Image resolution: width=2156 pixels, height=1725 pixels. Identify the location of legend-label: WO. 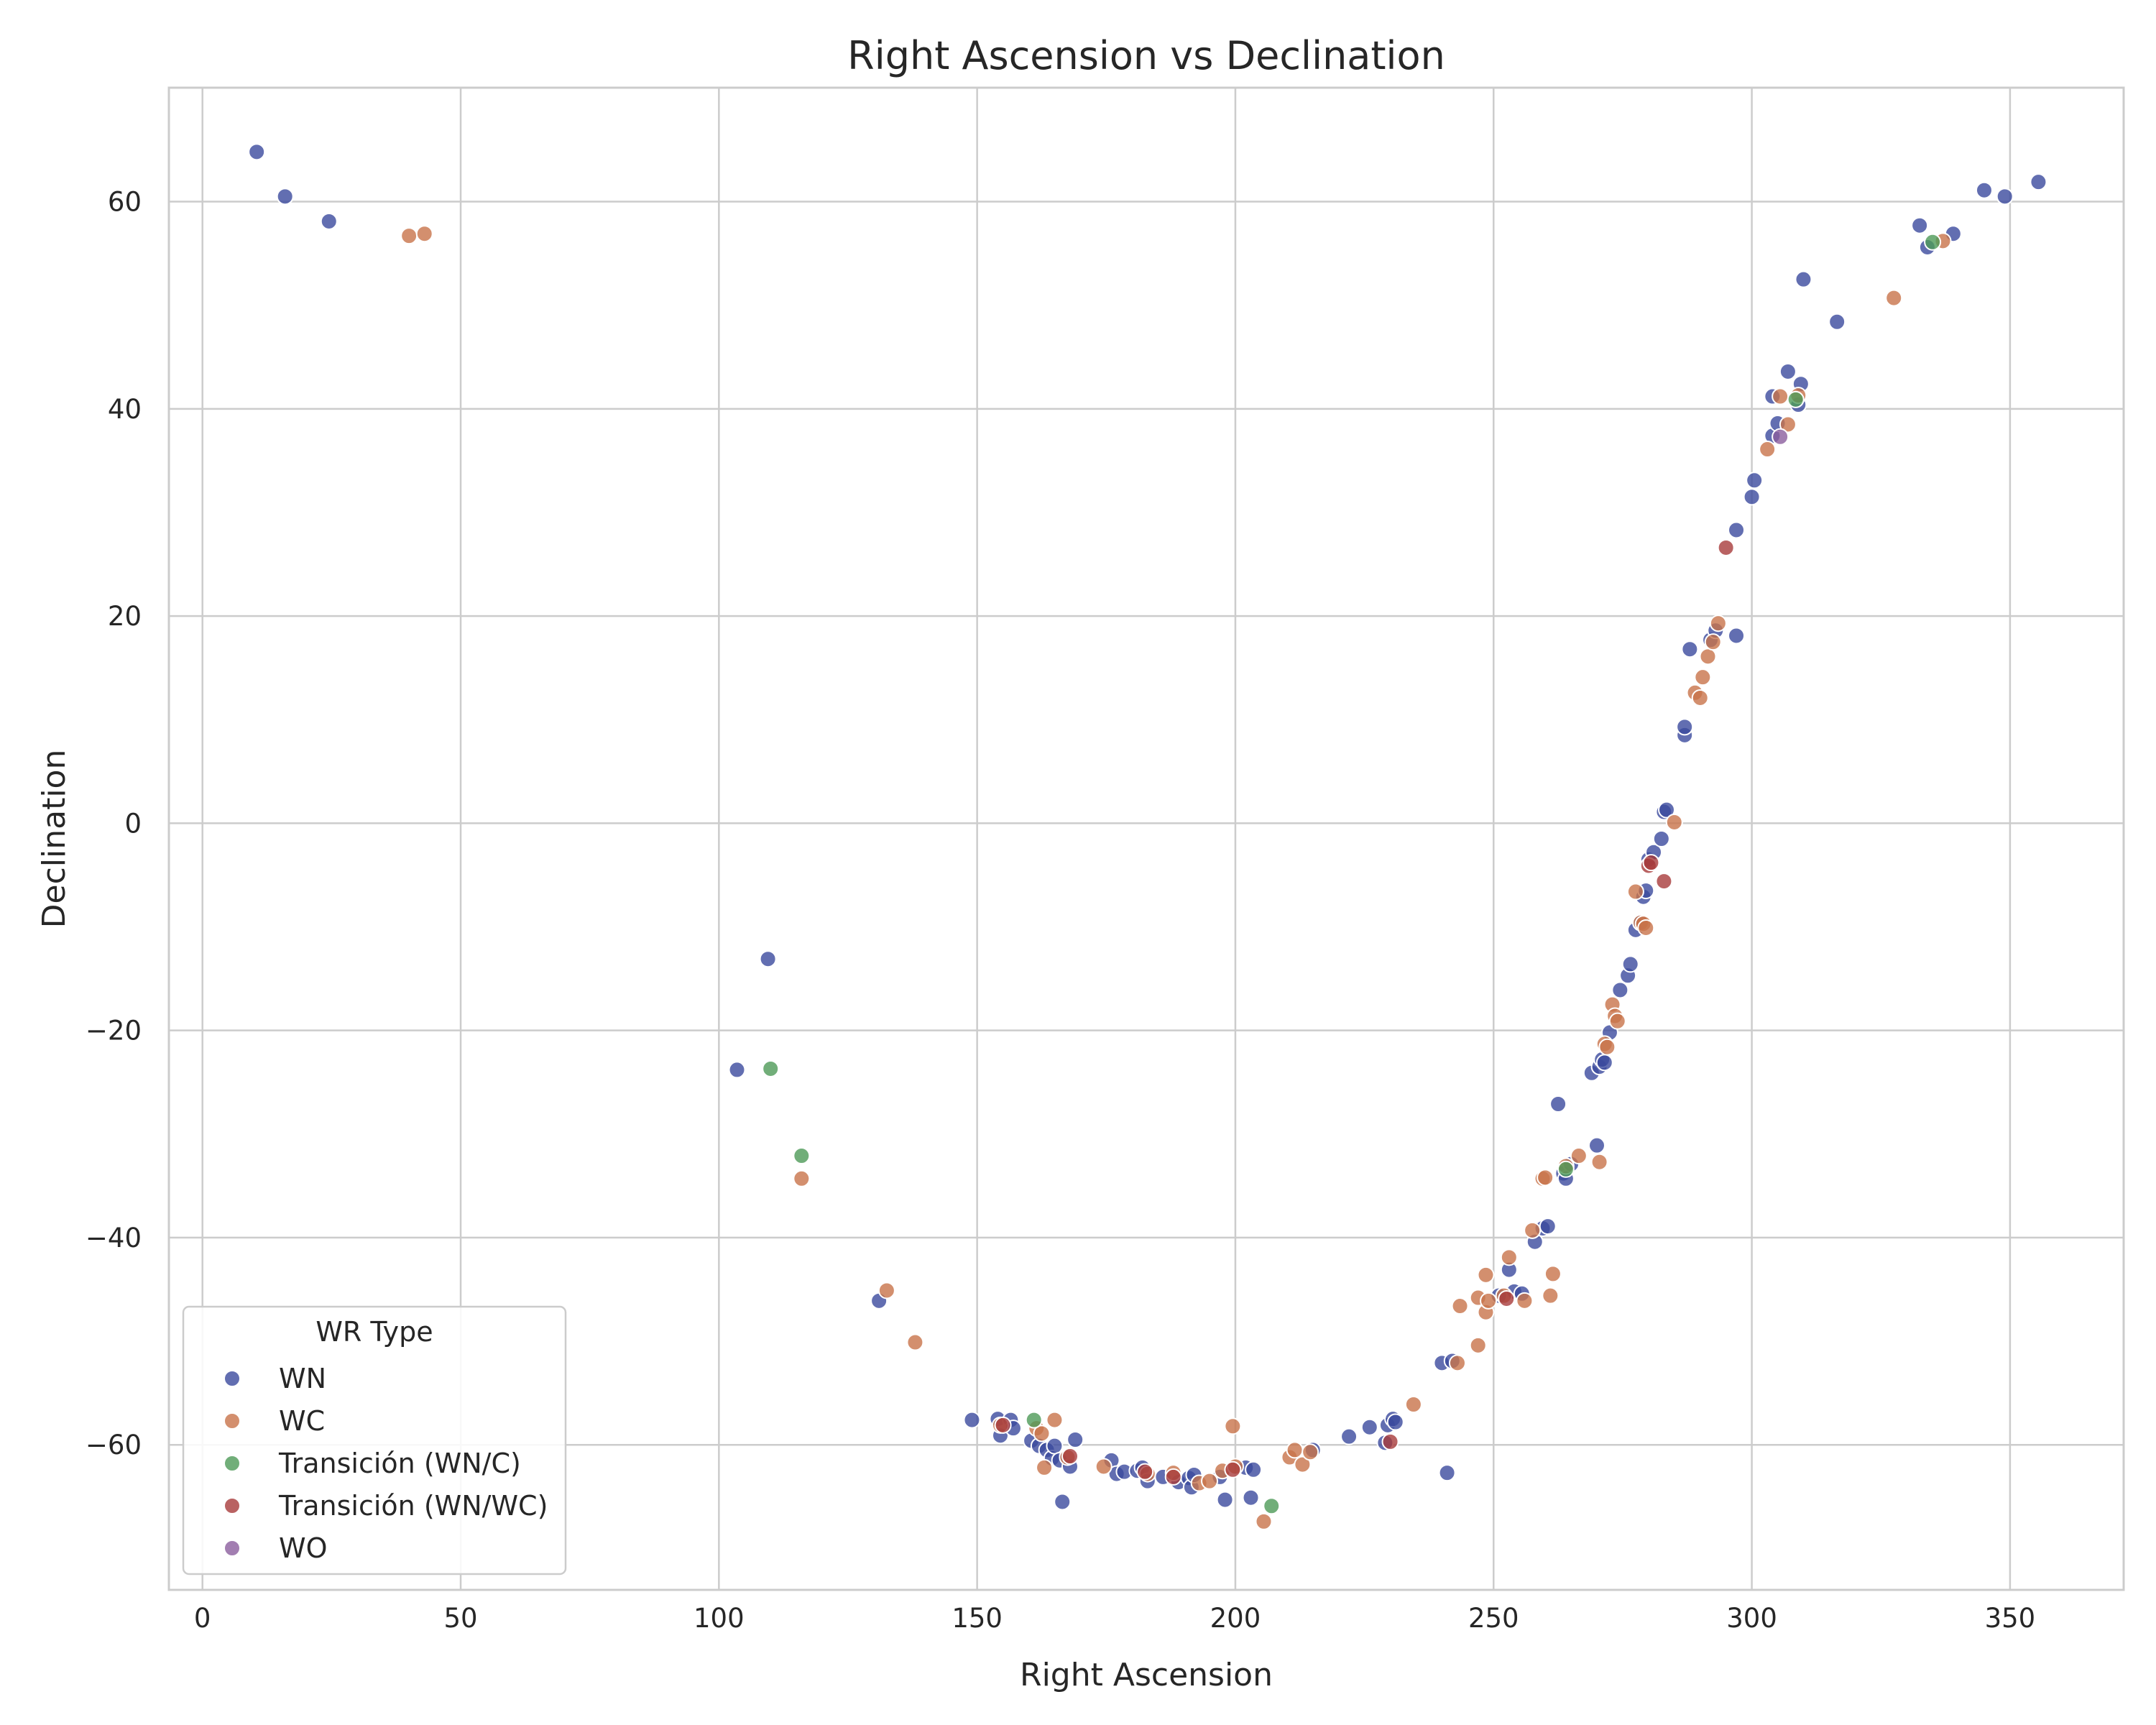
(303, 1548).